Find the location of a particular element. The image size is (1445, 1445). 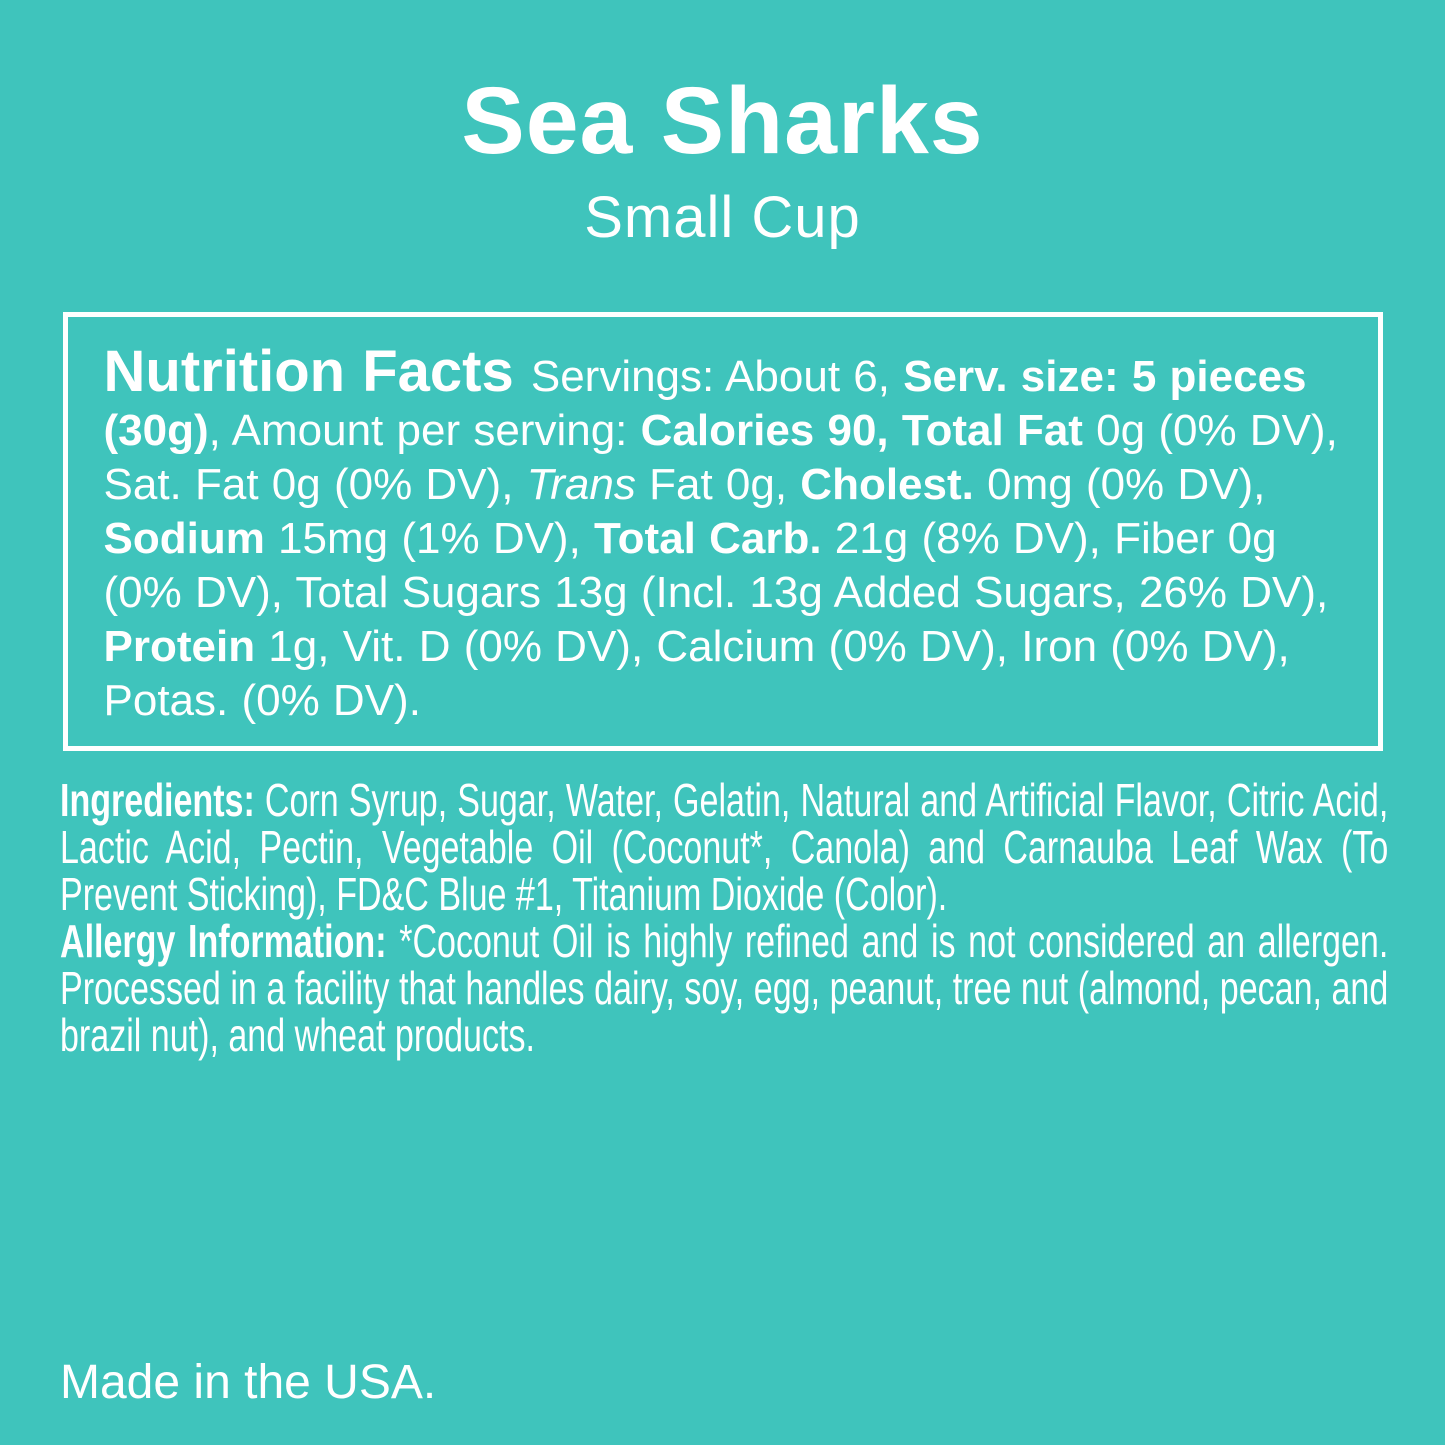

product-title: Sea Sharks is located at coordinates (722, 121).